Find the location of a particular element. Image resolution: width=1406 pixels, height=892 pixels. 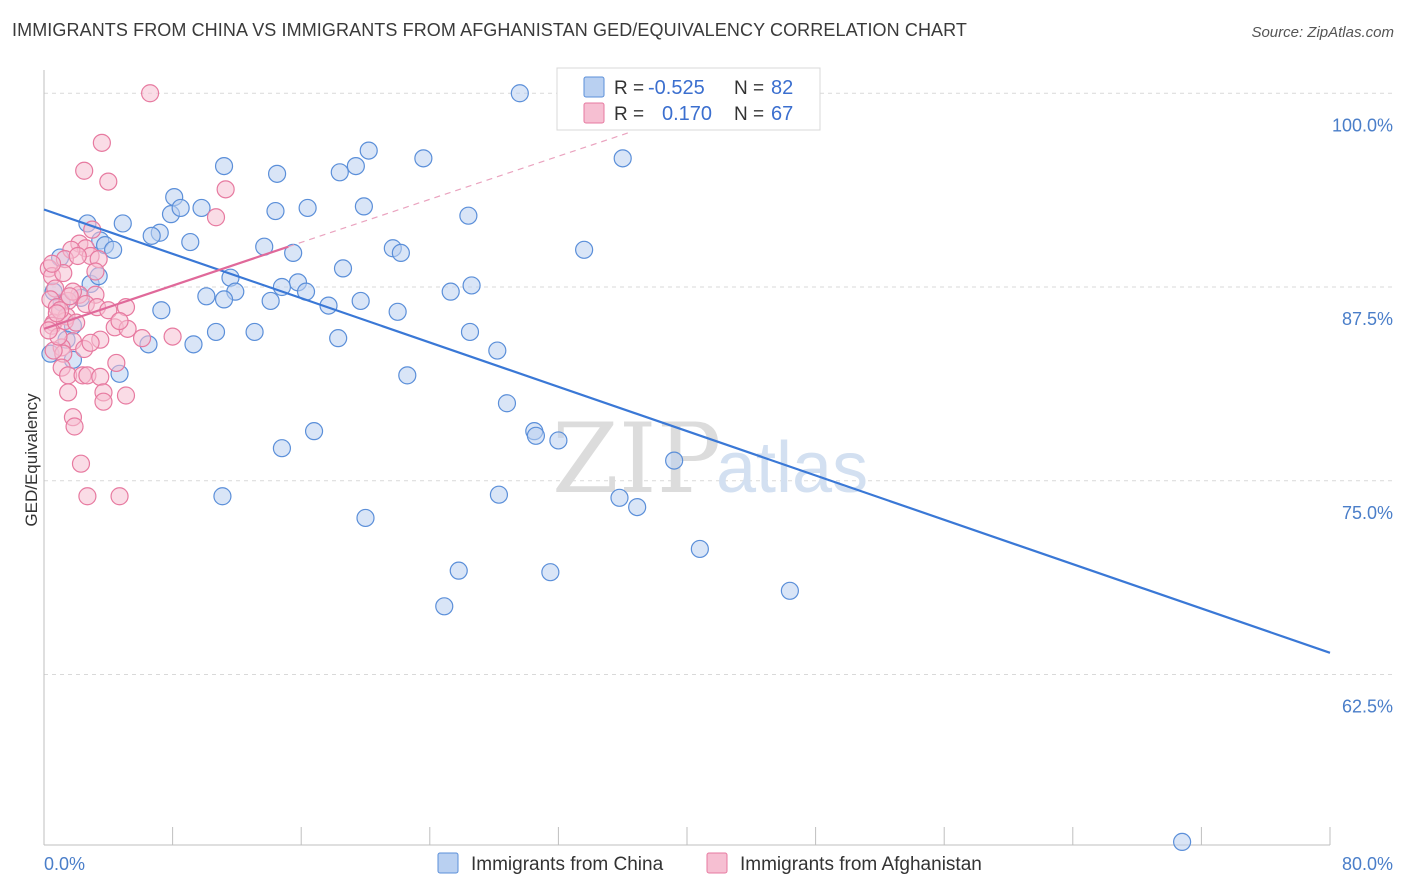

series-afghanistan-points is located at coordinates (137, 295).